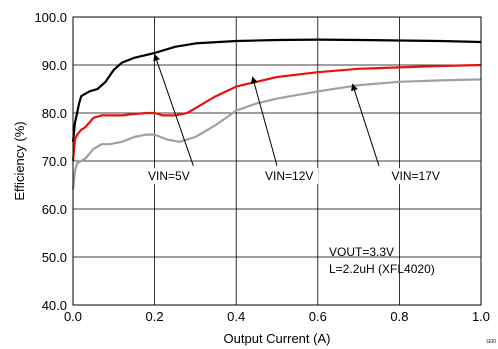 Image resolution: width=498 pixels, height=349 pixels. I want to click on y-tick-label: 80.0, so click(54, 113).